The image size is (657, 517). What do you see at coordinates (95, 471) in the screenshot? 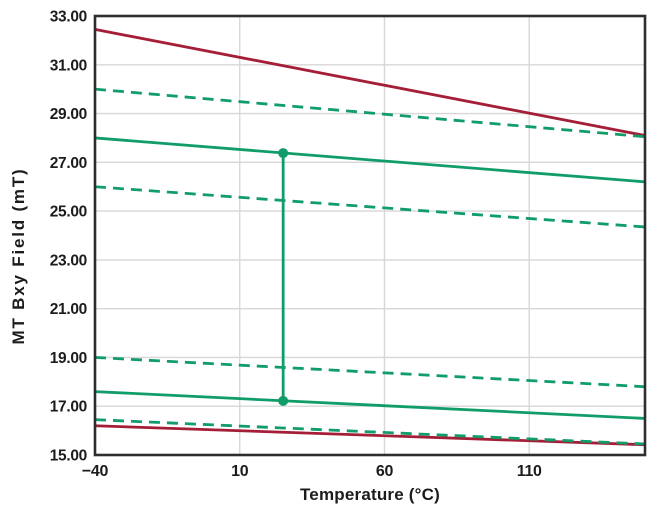
I see `x-tick-label: −40` at bounding box center [95, 471].